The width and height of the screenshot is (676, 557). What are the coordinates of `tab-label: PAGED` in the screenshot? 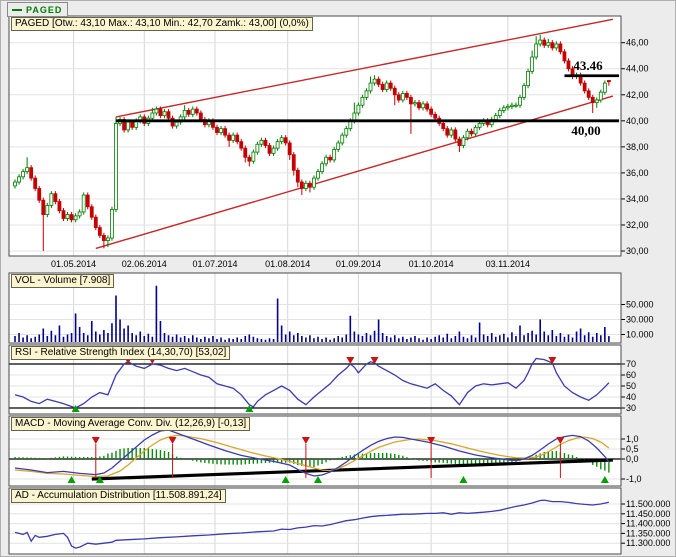 It's located at (44, 9).